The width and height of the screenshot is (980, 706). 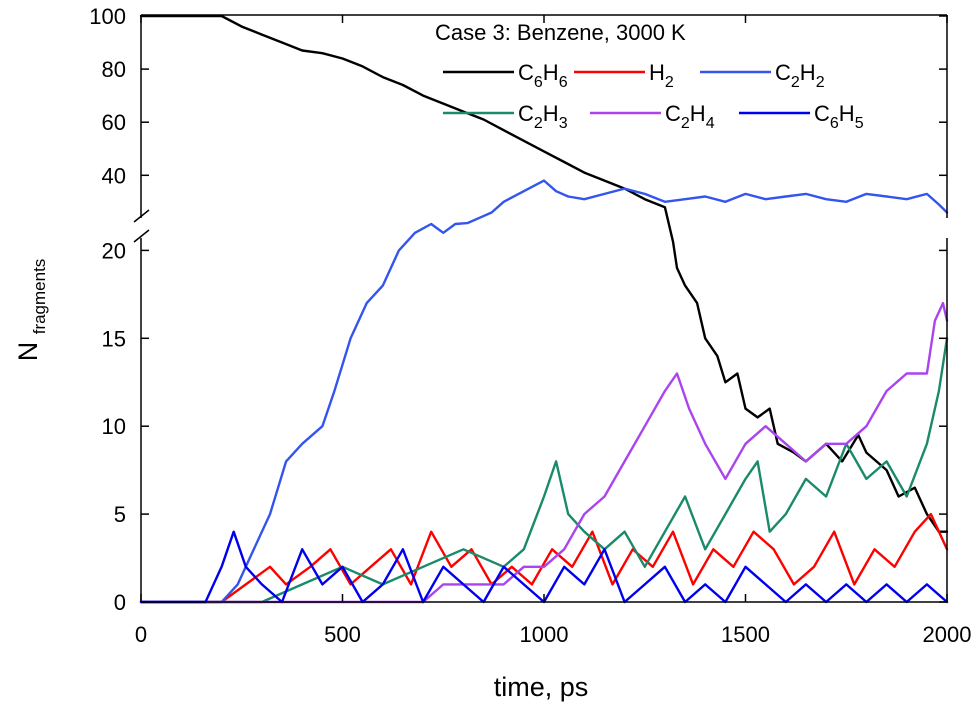 What do you see at coordinates (657, 72) in the screenshot?
I see `legend-label_main: H` at bounding box center [657, 72].